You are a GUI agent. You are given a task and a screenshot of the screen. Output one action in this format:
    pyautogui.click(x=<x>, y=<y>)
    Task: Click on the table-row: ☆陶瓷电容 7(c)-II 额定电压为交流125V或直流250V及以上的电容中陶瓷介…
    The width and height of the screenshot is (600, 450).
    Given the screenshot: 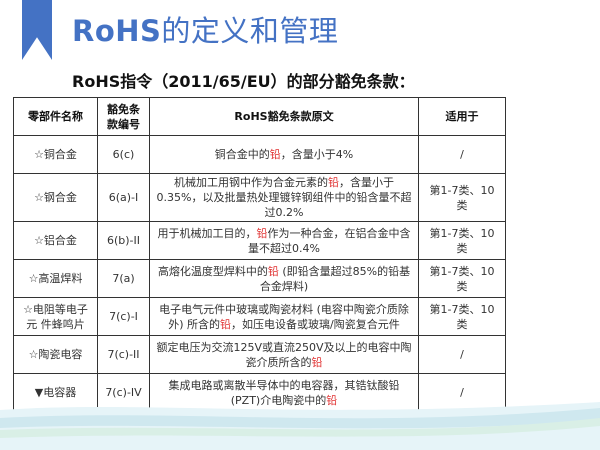 What is the action you would take?
    pyautogui.click(x=259, y=354)
    